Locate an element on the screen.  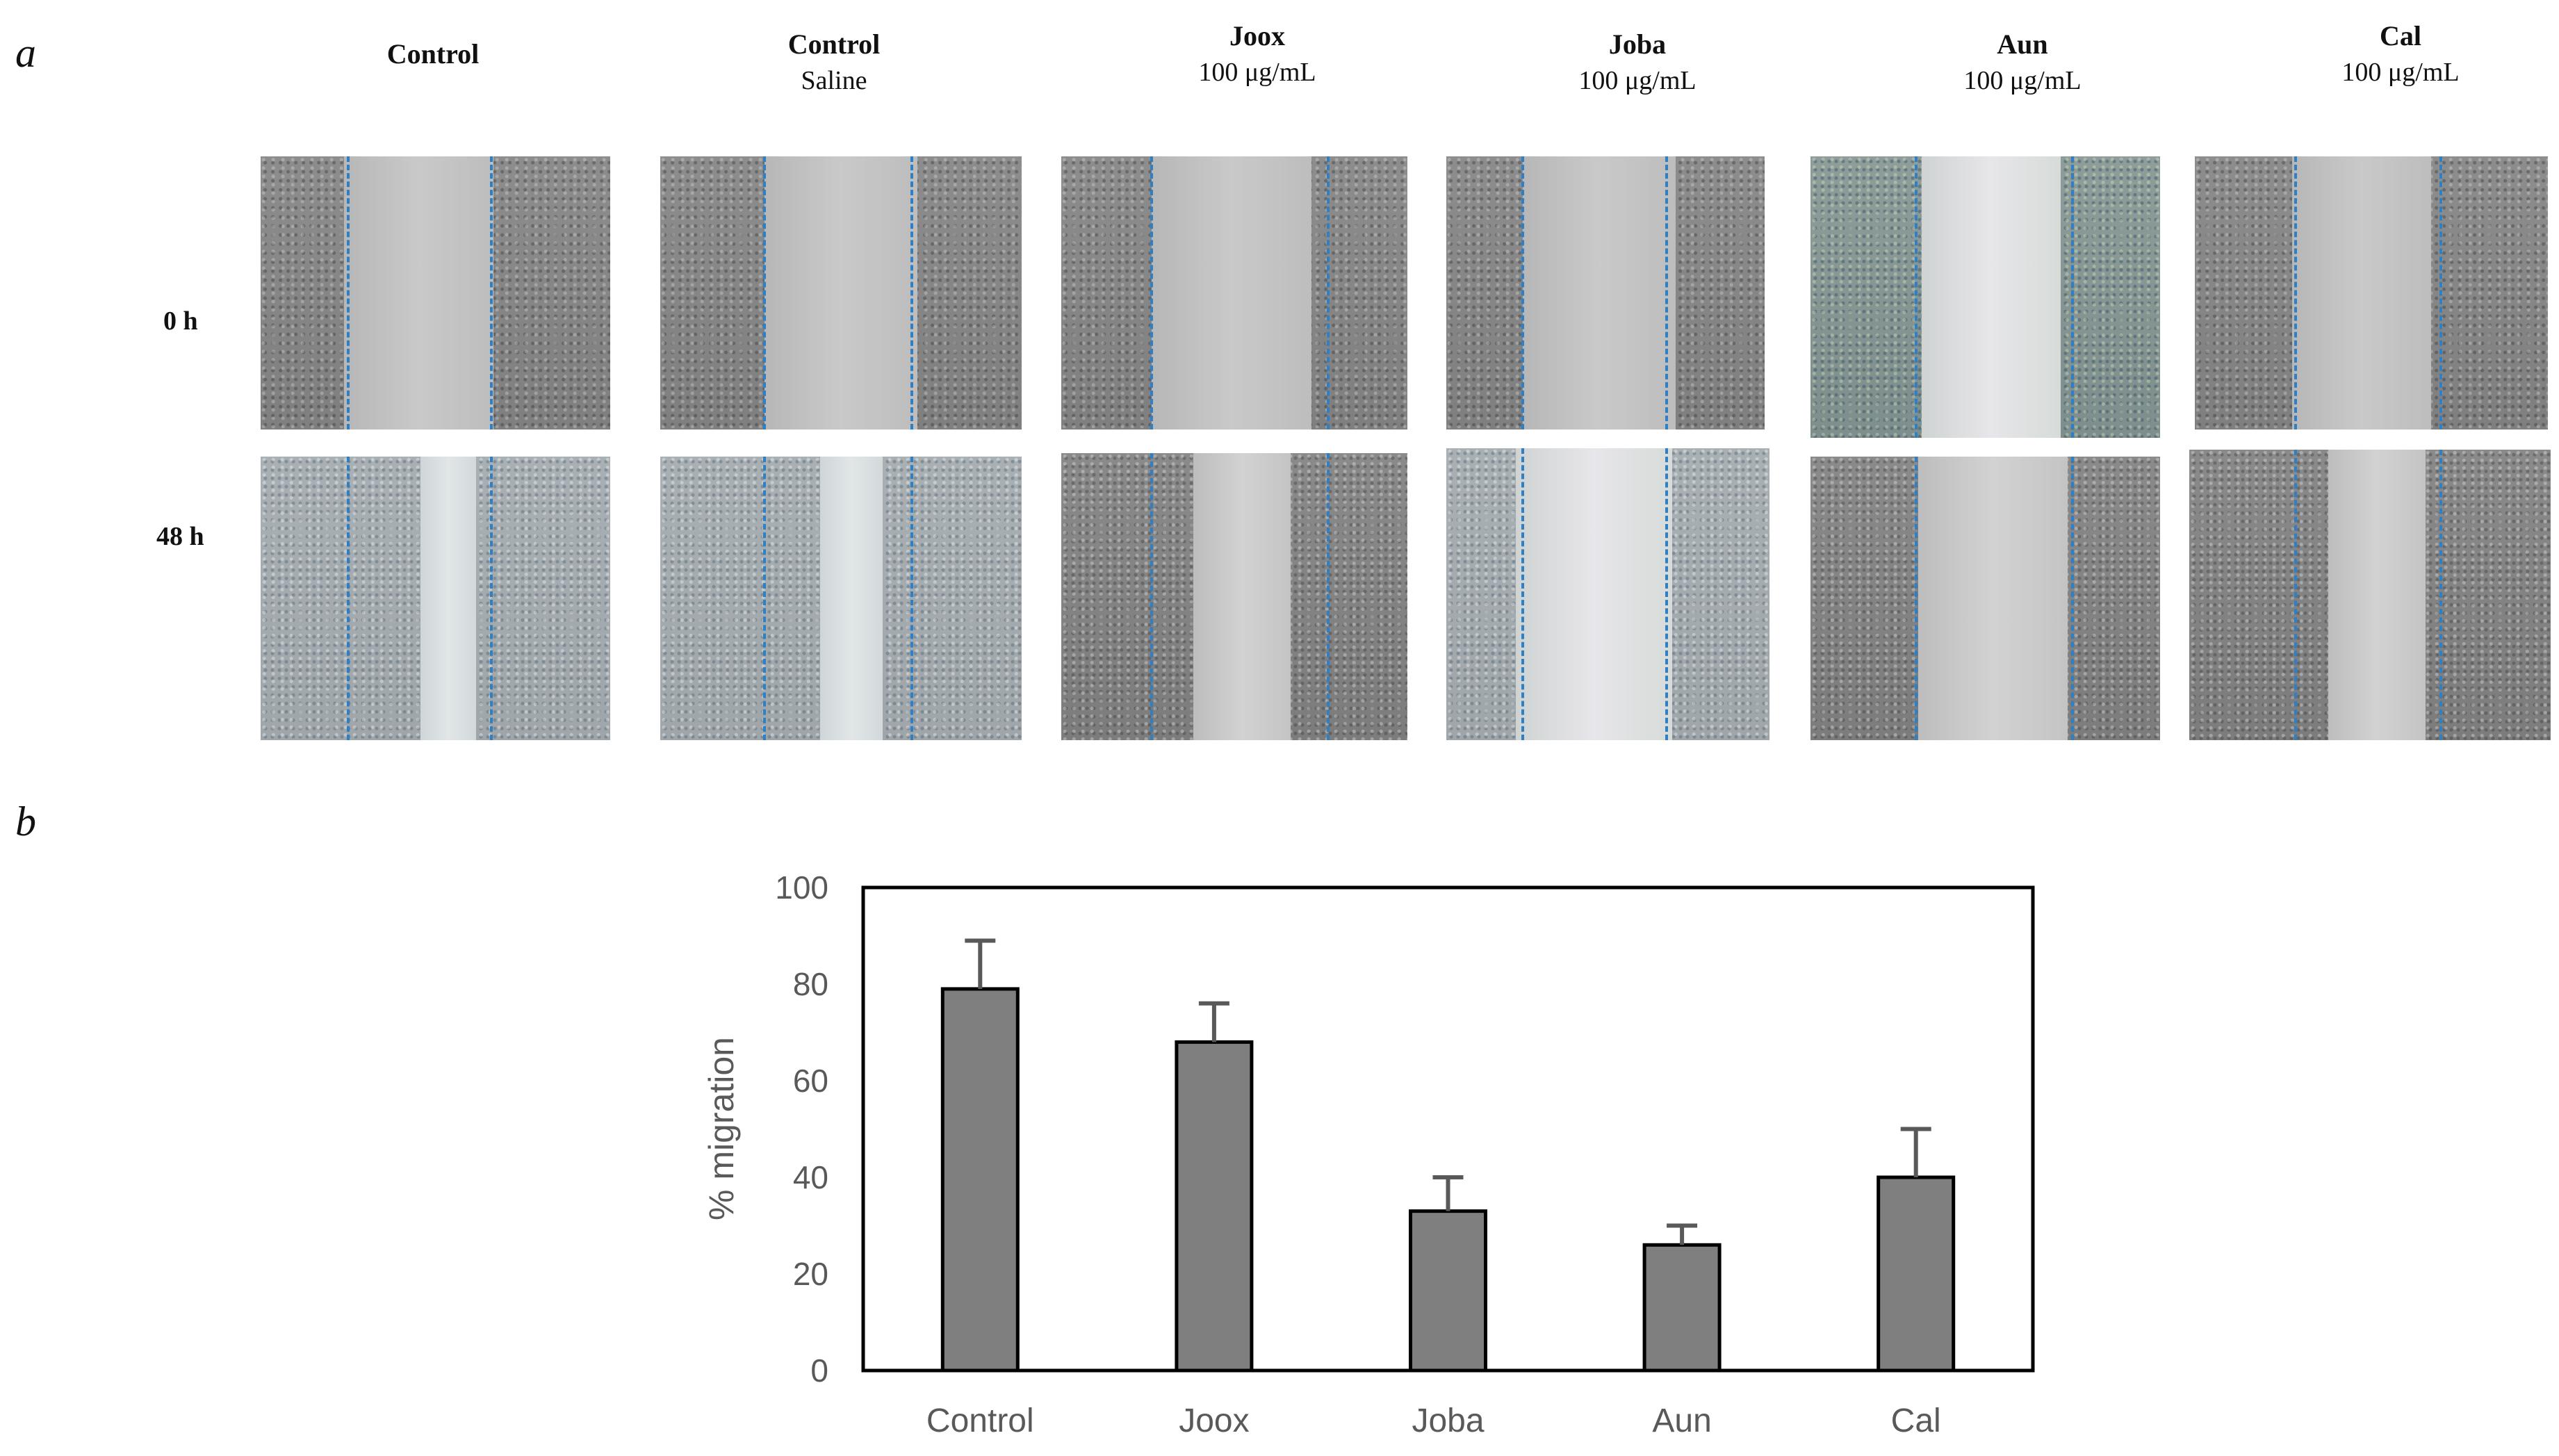
row-label-0h: 0 h is located at coordinates (180, 321).